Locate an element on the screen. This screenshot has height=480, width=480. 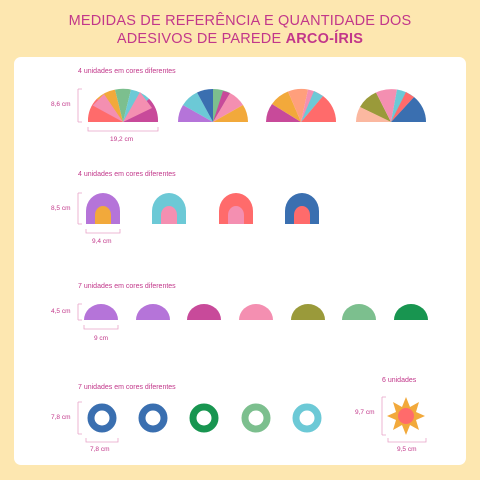
height-half-circles: 4,5 cm is located at coordinates (61, 311).